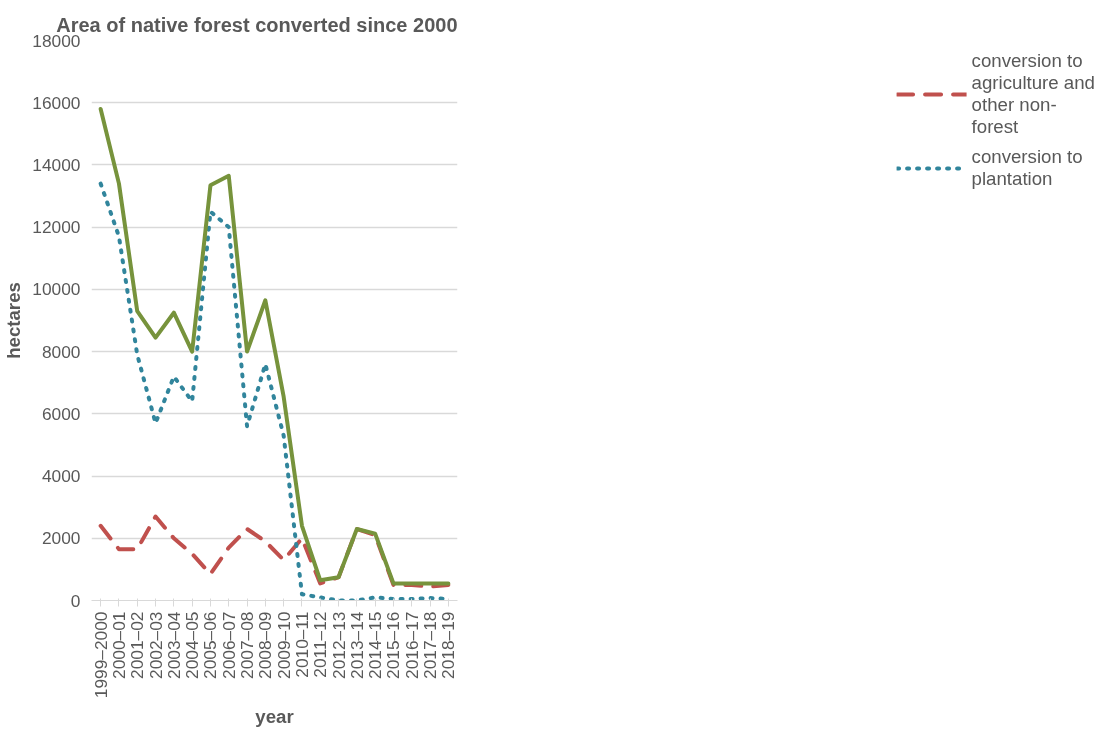 This screenshot has width=1111, height=737. Describe the element at coordinates (56, 102) in the screenshot. I see `y-tick-label: 16000` at that location.